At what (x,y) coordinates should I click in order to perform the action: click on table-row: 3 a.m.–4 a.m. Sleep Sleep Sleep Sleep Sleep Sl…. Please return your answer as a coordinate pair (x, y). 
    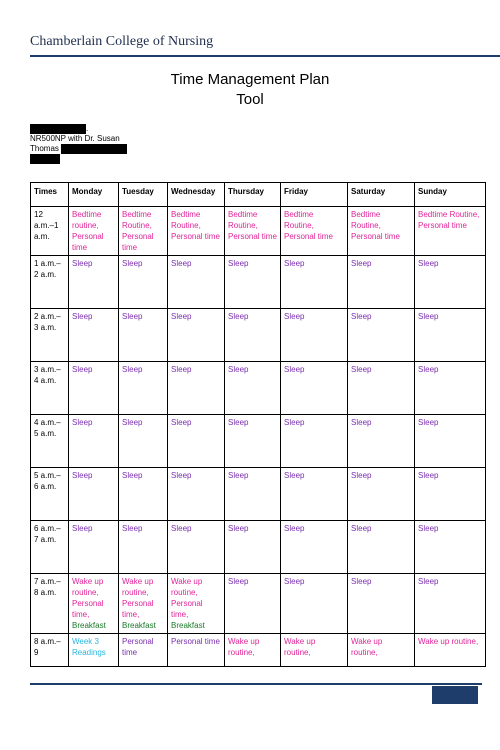
    Looking at the image, I should click on (258, 388).